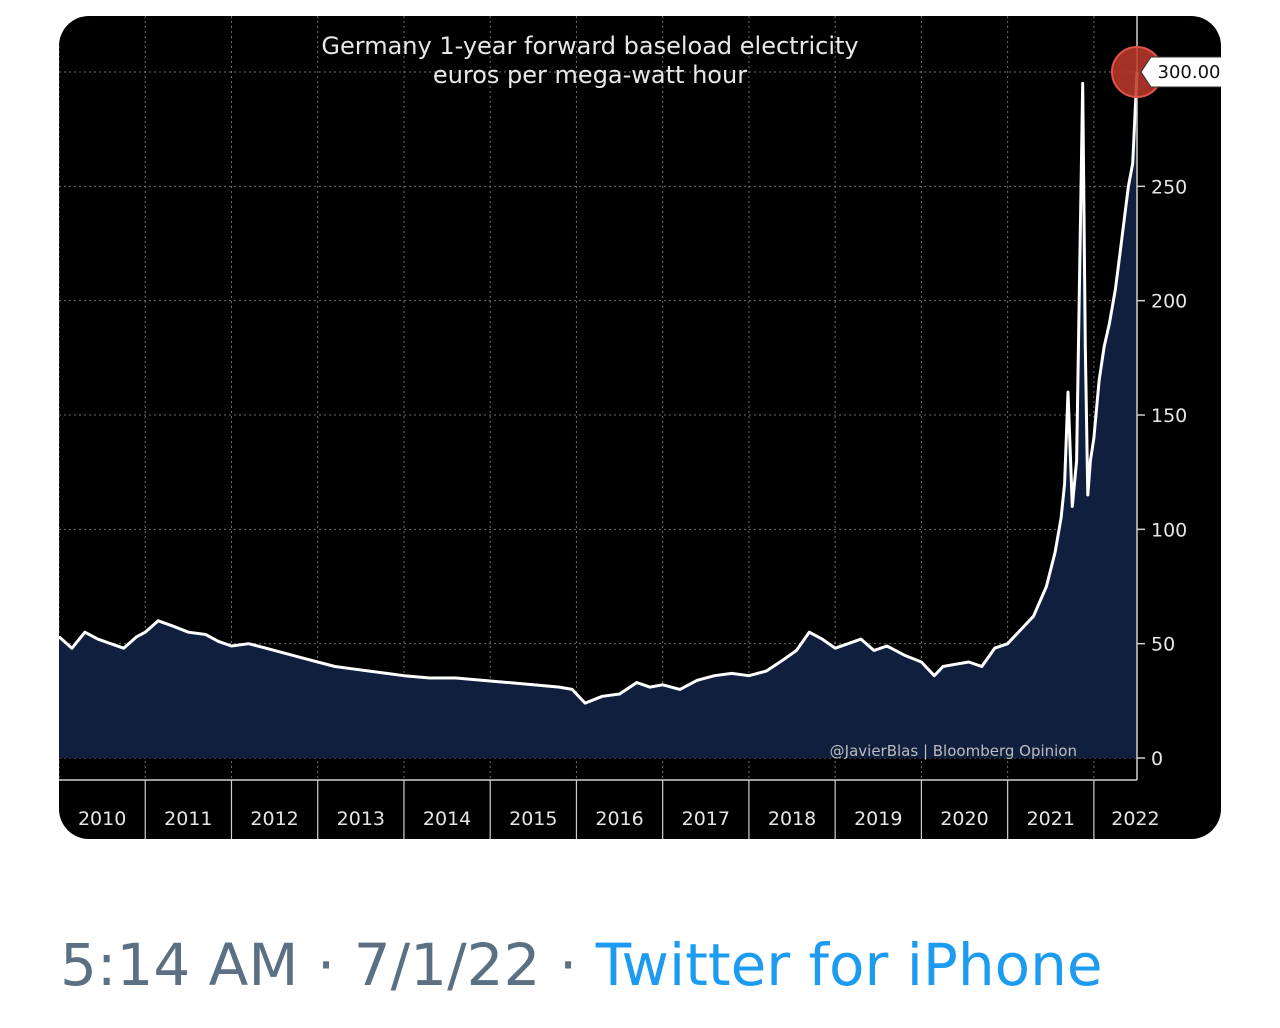 Image resolution: width=1280 pixels, height=1028 pixels. Describe the element at coordinates (1163, 645) in the screenshot. I see `y-tick-label: 50` at that location.